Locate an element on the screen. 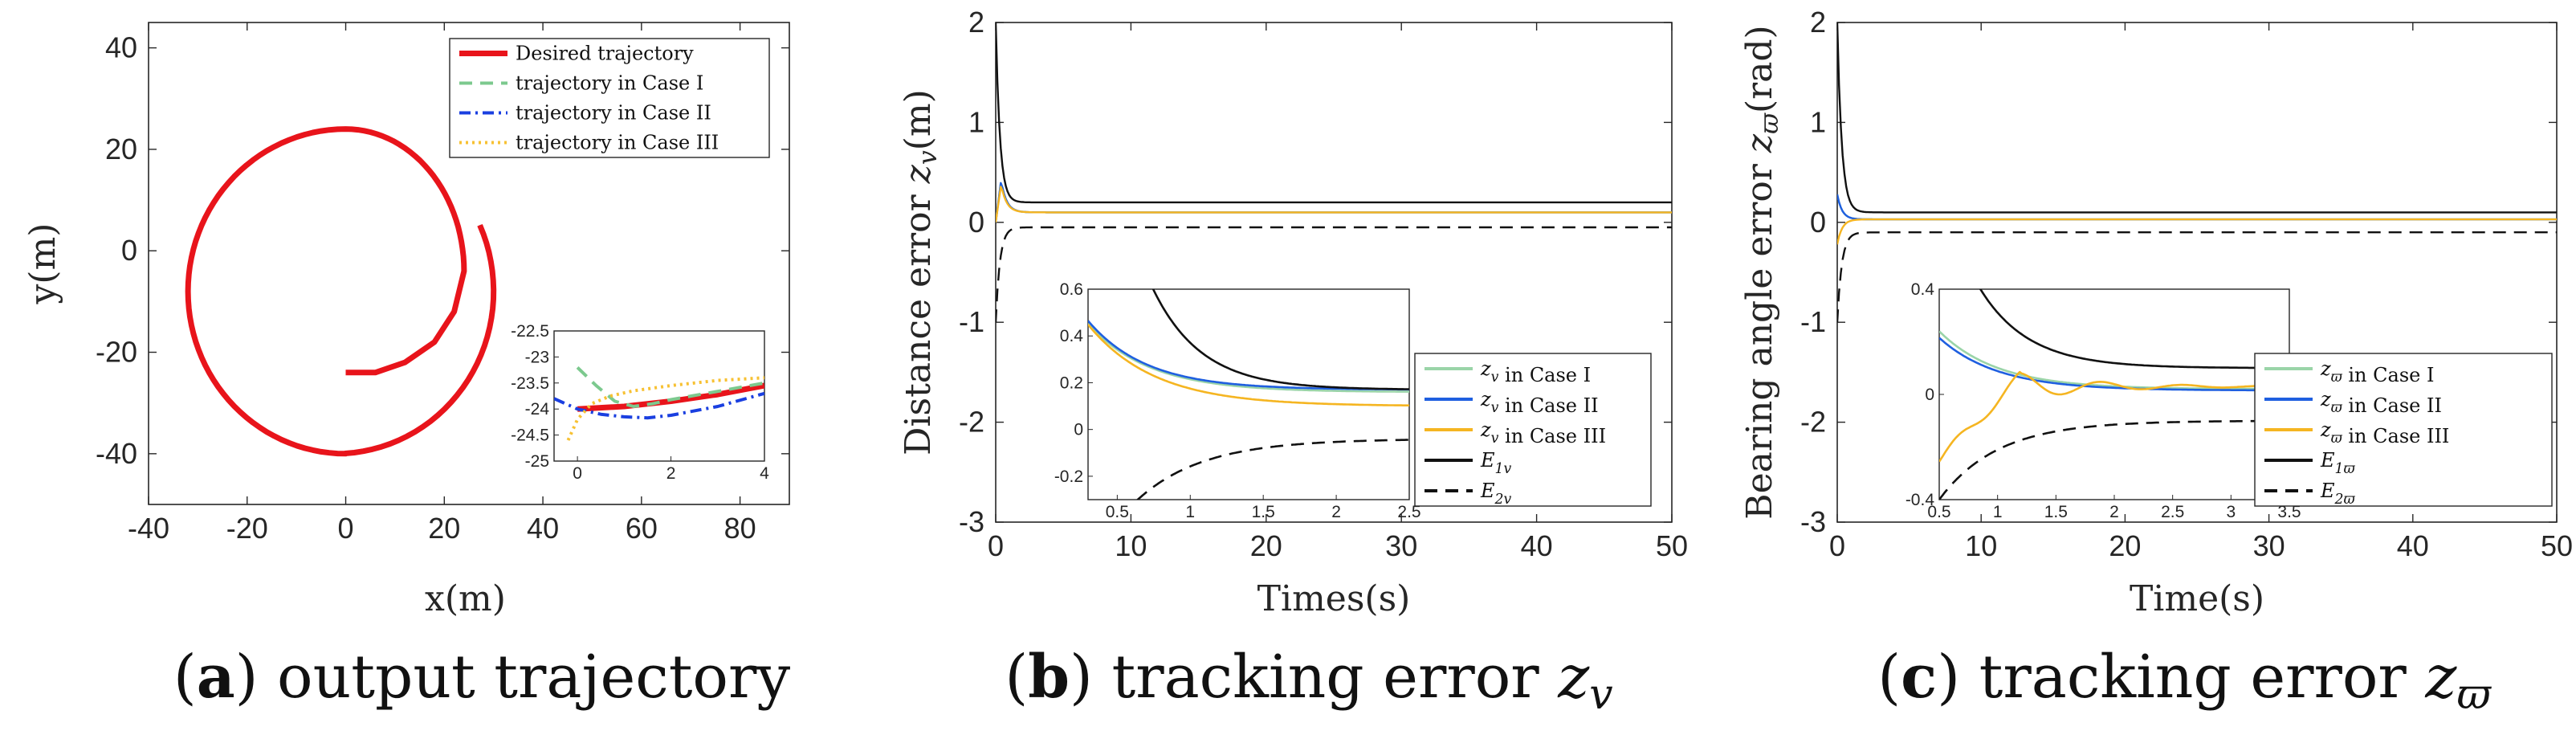 The height and width of the screenshot is (739, 2576). inset-c-frame is located at coordinates (2114, 394).